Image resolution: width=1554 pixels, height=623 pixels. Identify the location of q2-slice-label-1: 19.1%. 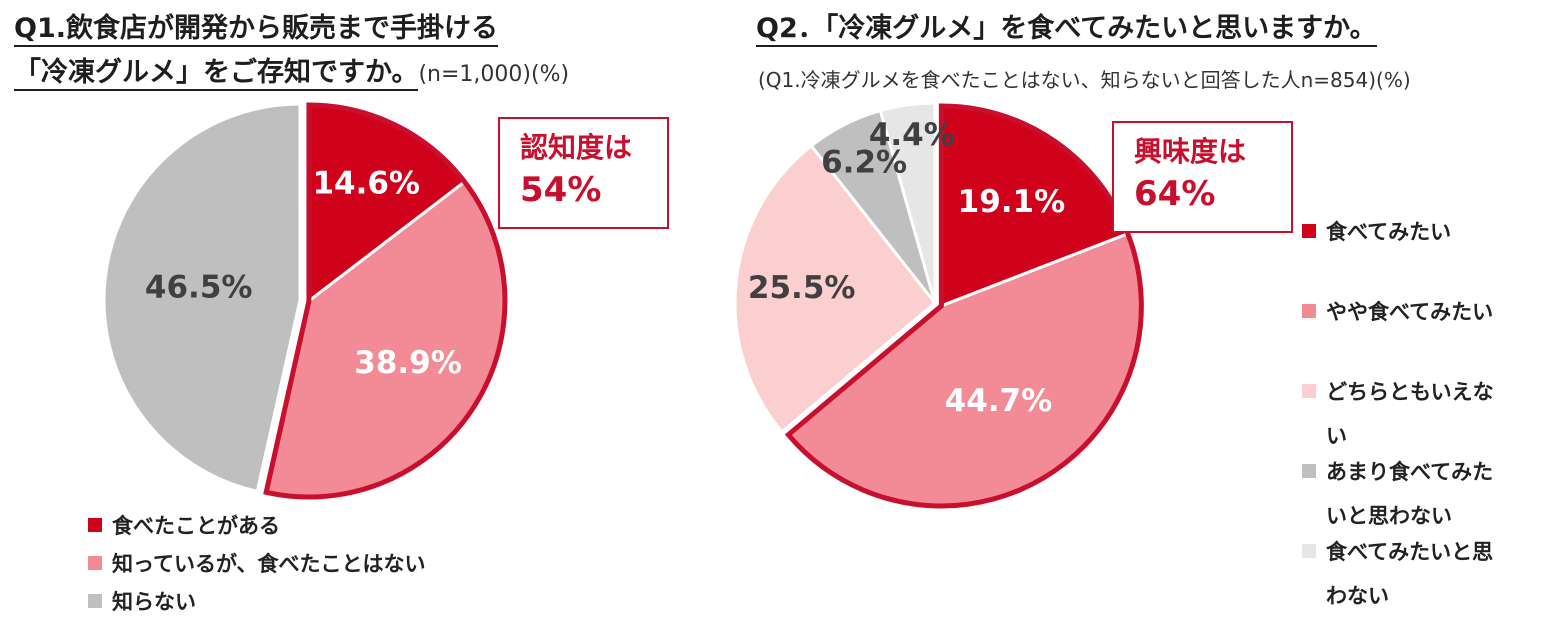
(1012, 202).